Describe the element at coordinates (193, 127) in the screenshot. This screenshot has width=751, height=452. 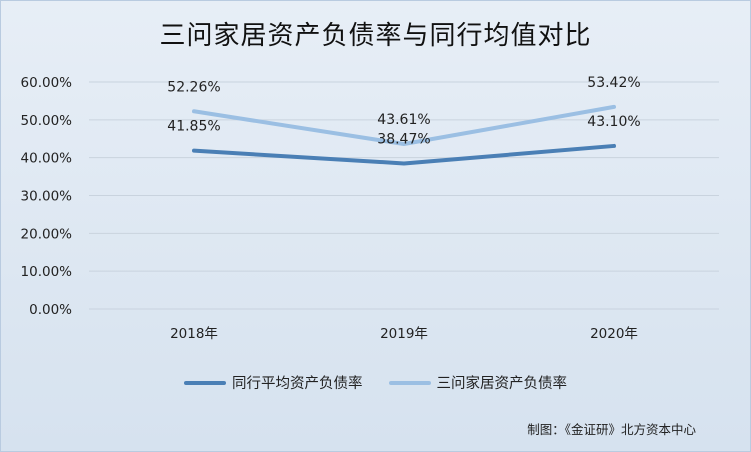
I see `data-label: 41.85%` at that location.